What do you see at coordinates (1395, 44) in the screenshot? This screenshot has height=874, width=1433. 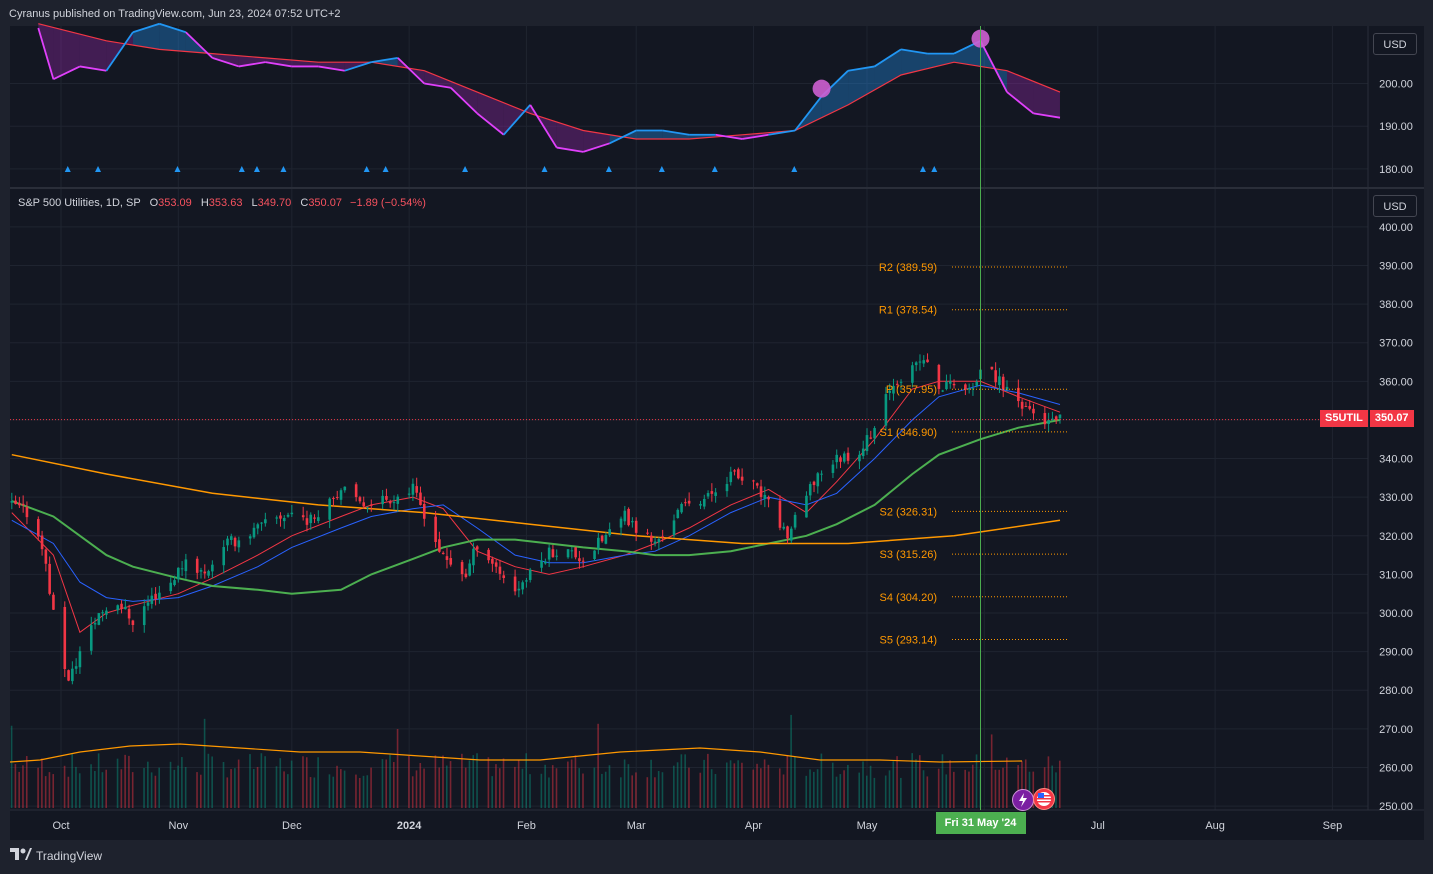 I see `currency-button-top: USD` at bounding box center [1395, 44].